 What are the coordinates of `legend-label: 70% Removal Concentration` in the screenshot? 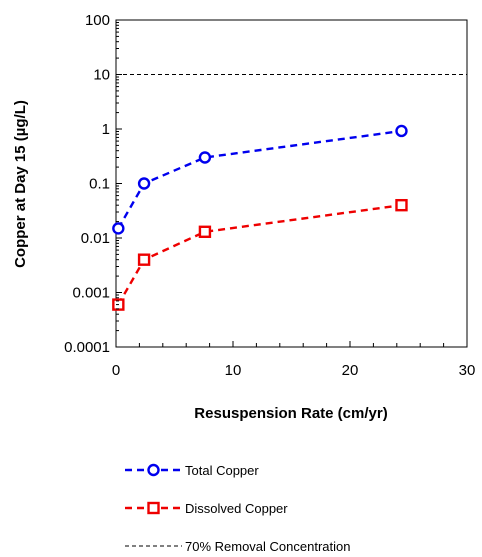 It's located at (267, 546).